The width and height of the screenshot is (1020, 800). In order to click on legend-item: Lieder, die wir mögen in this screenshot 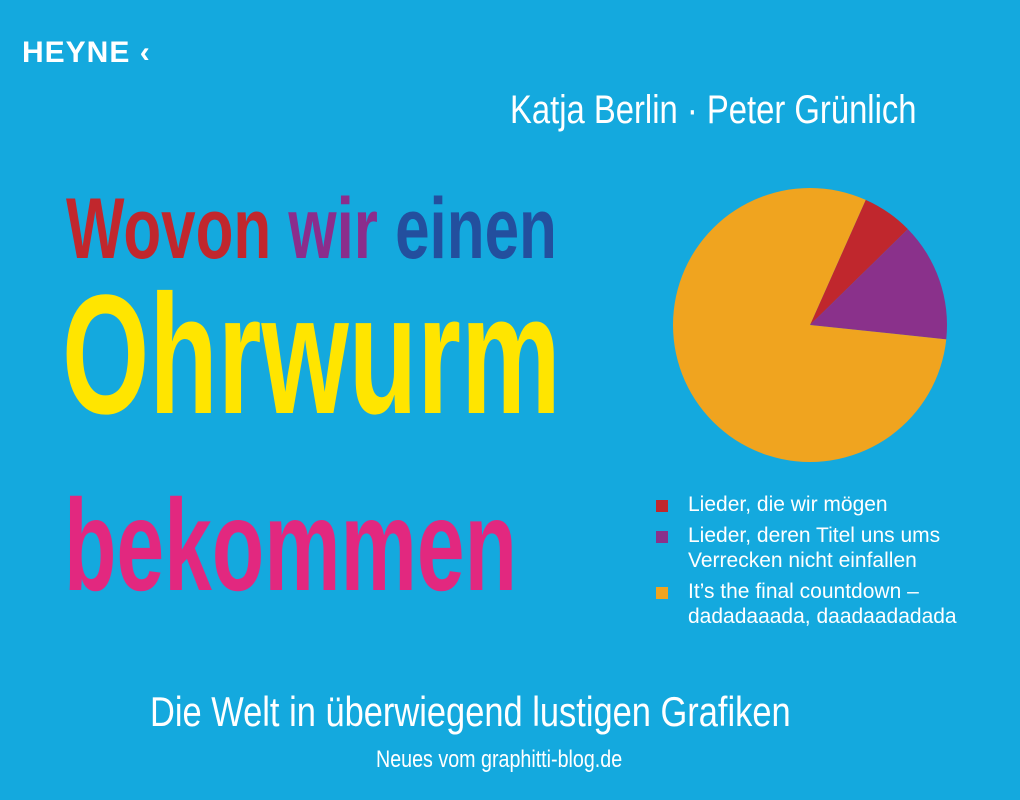, I will do `click(826, 504)`.